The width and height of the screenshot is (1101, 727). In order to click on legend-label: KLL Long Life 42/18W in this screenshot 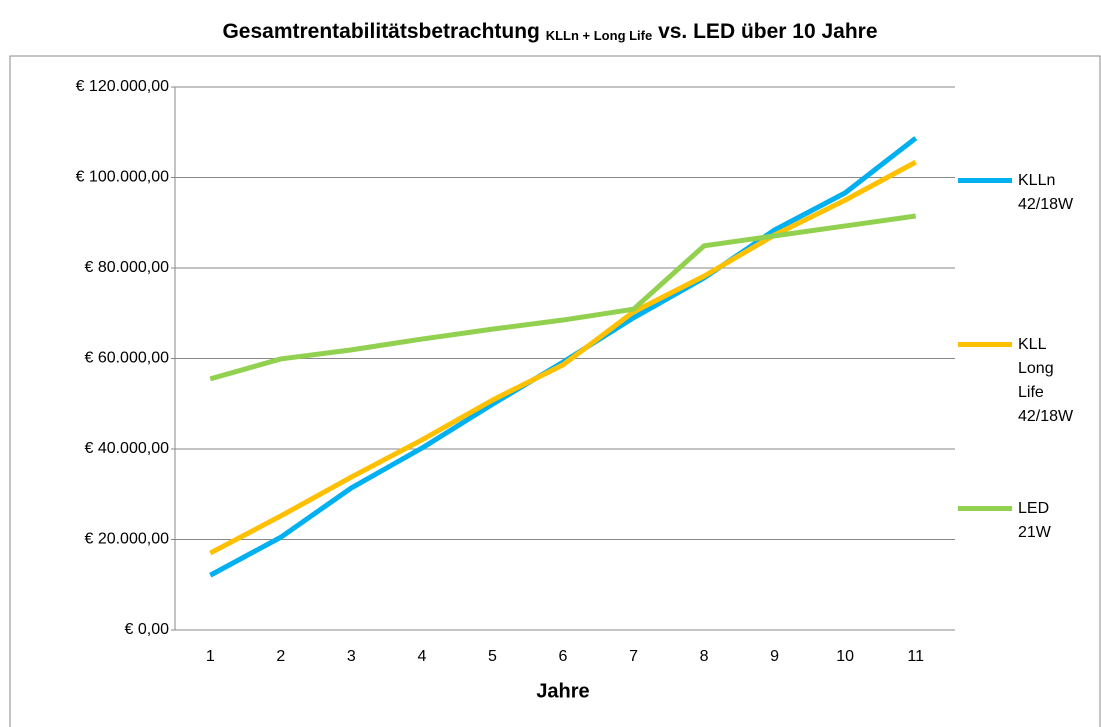, I will do `click(1046, 380)`.